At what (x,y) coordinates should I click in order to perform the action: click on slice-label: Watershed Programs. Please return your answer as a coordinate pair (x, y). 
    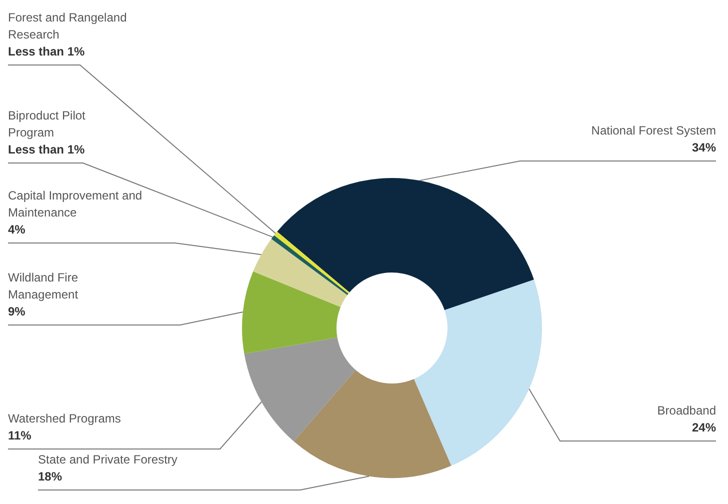
    Looking at the image, I should click on (64, 418).